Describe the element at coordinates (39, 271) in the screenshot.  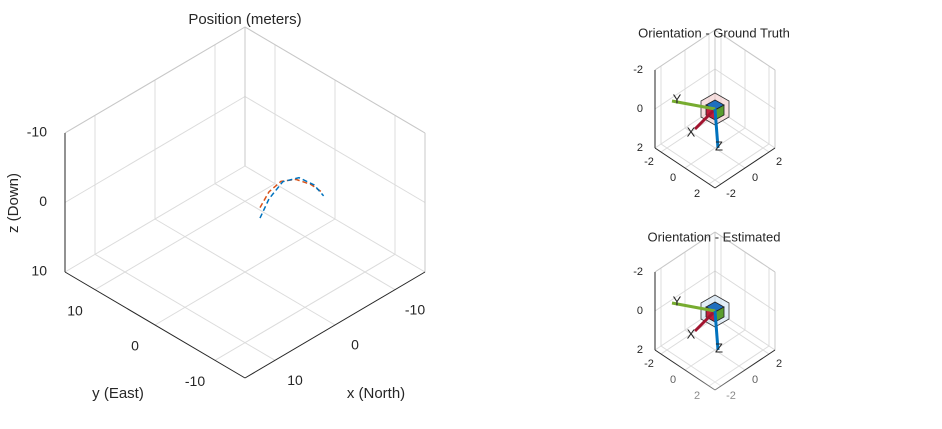
I see `z-tick-label: 10` at that location.